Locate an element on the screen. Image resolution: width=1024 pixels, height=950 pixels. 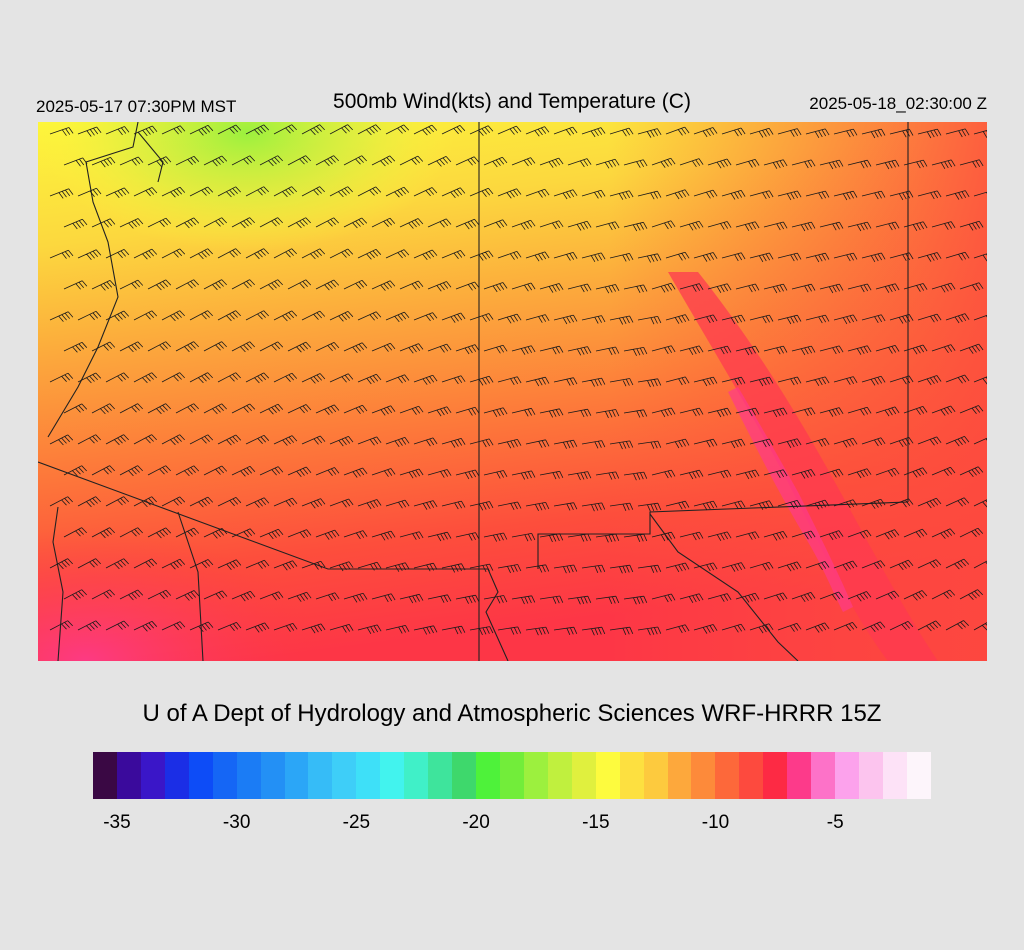
valid-time-label: 2025-05-17 07:30PM MST is located at coordinates (136, 106).